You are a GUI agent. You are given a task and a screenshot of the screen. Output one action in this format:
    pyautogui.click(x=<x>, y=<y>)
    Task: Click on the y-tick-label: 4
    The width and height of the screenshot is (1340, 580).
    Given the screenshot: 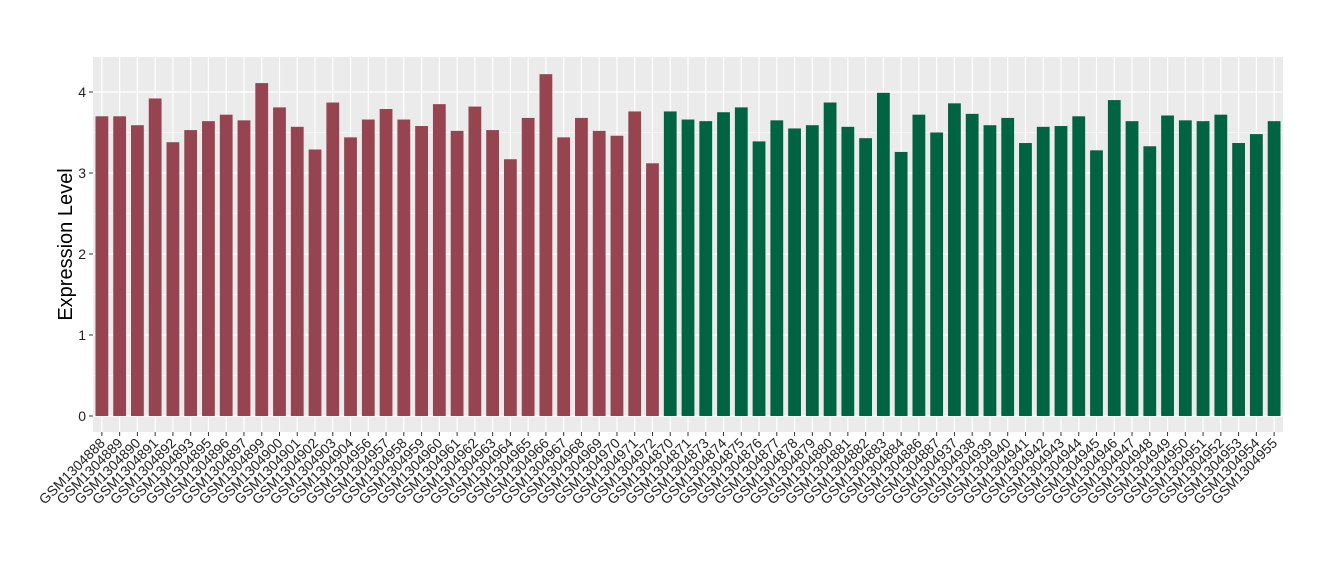 What is the action you would take?
    pyautogui.click(x=82, y=92)
    